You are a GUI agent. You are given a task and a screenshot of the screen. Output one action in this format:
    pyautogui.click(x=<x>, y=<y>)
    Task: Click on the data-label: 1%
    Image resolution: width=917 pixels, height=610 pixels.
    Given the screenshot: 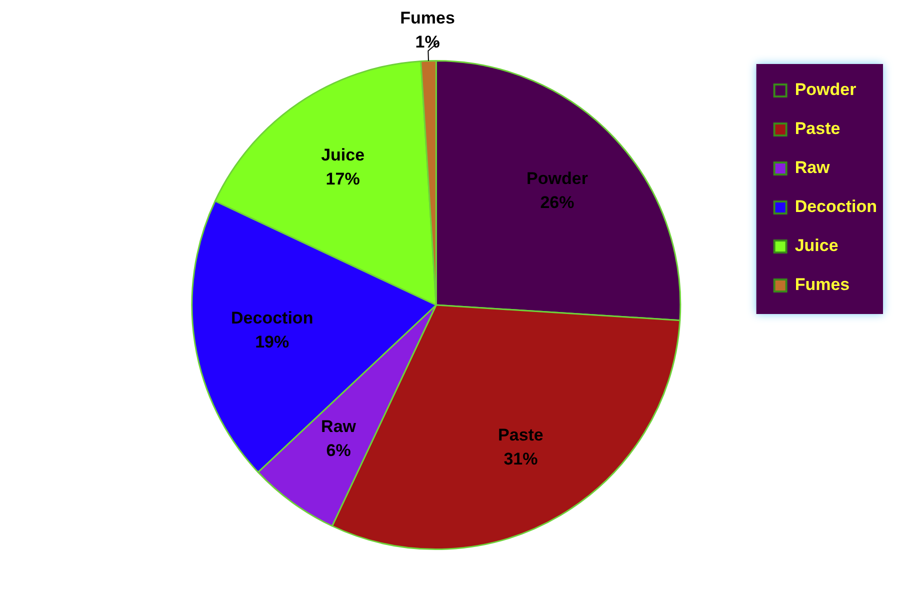 What is the action you would take?
    pyautogui.click(x=427, y=42)
    